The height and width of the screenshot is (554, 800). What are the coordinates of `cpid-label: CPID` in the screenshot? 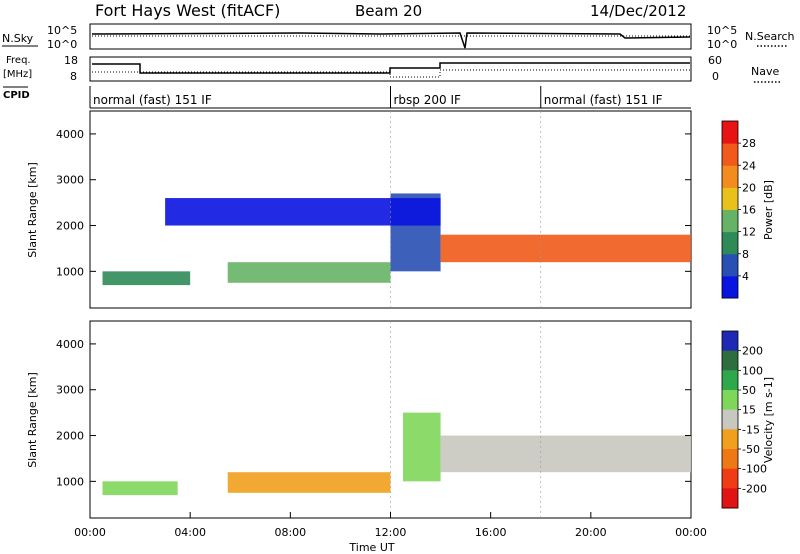 It's located at (16, 95).